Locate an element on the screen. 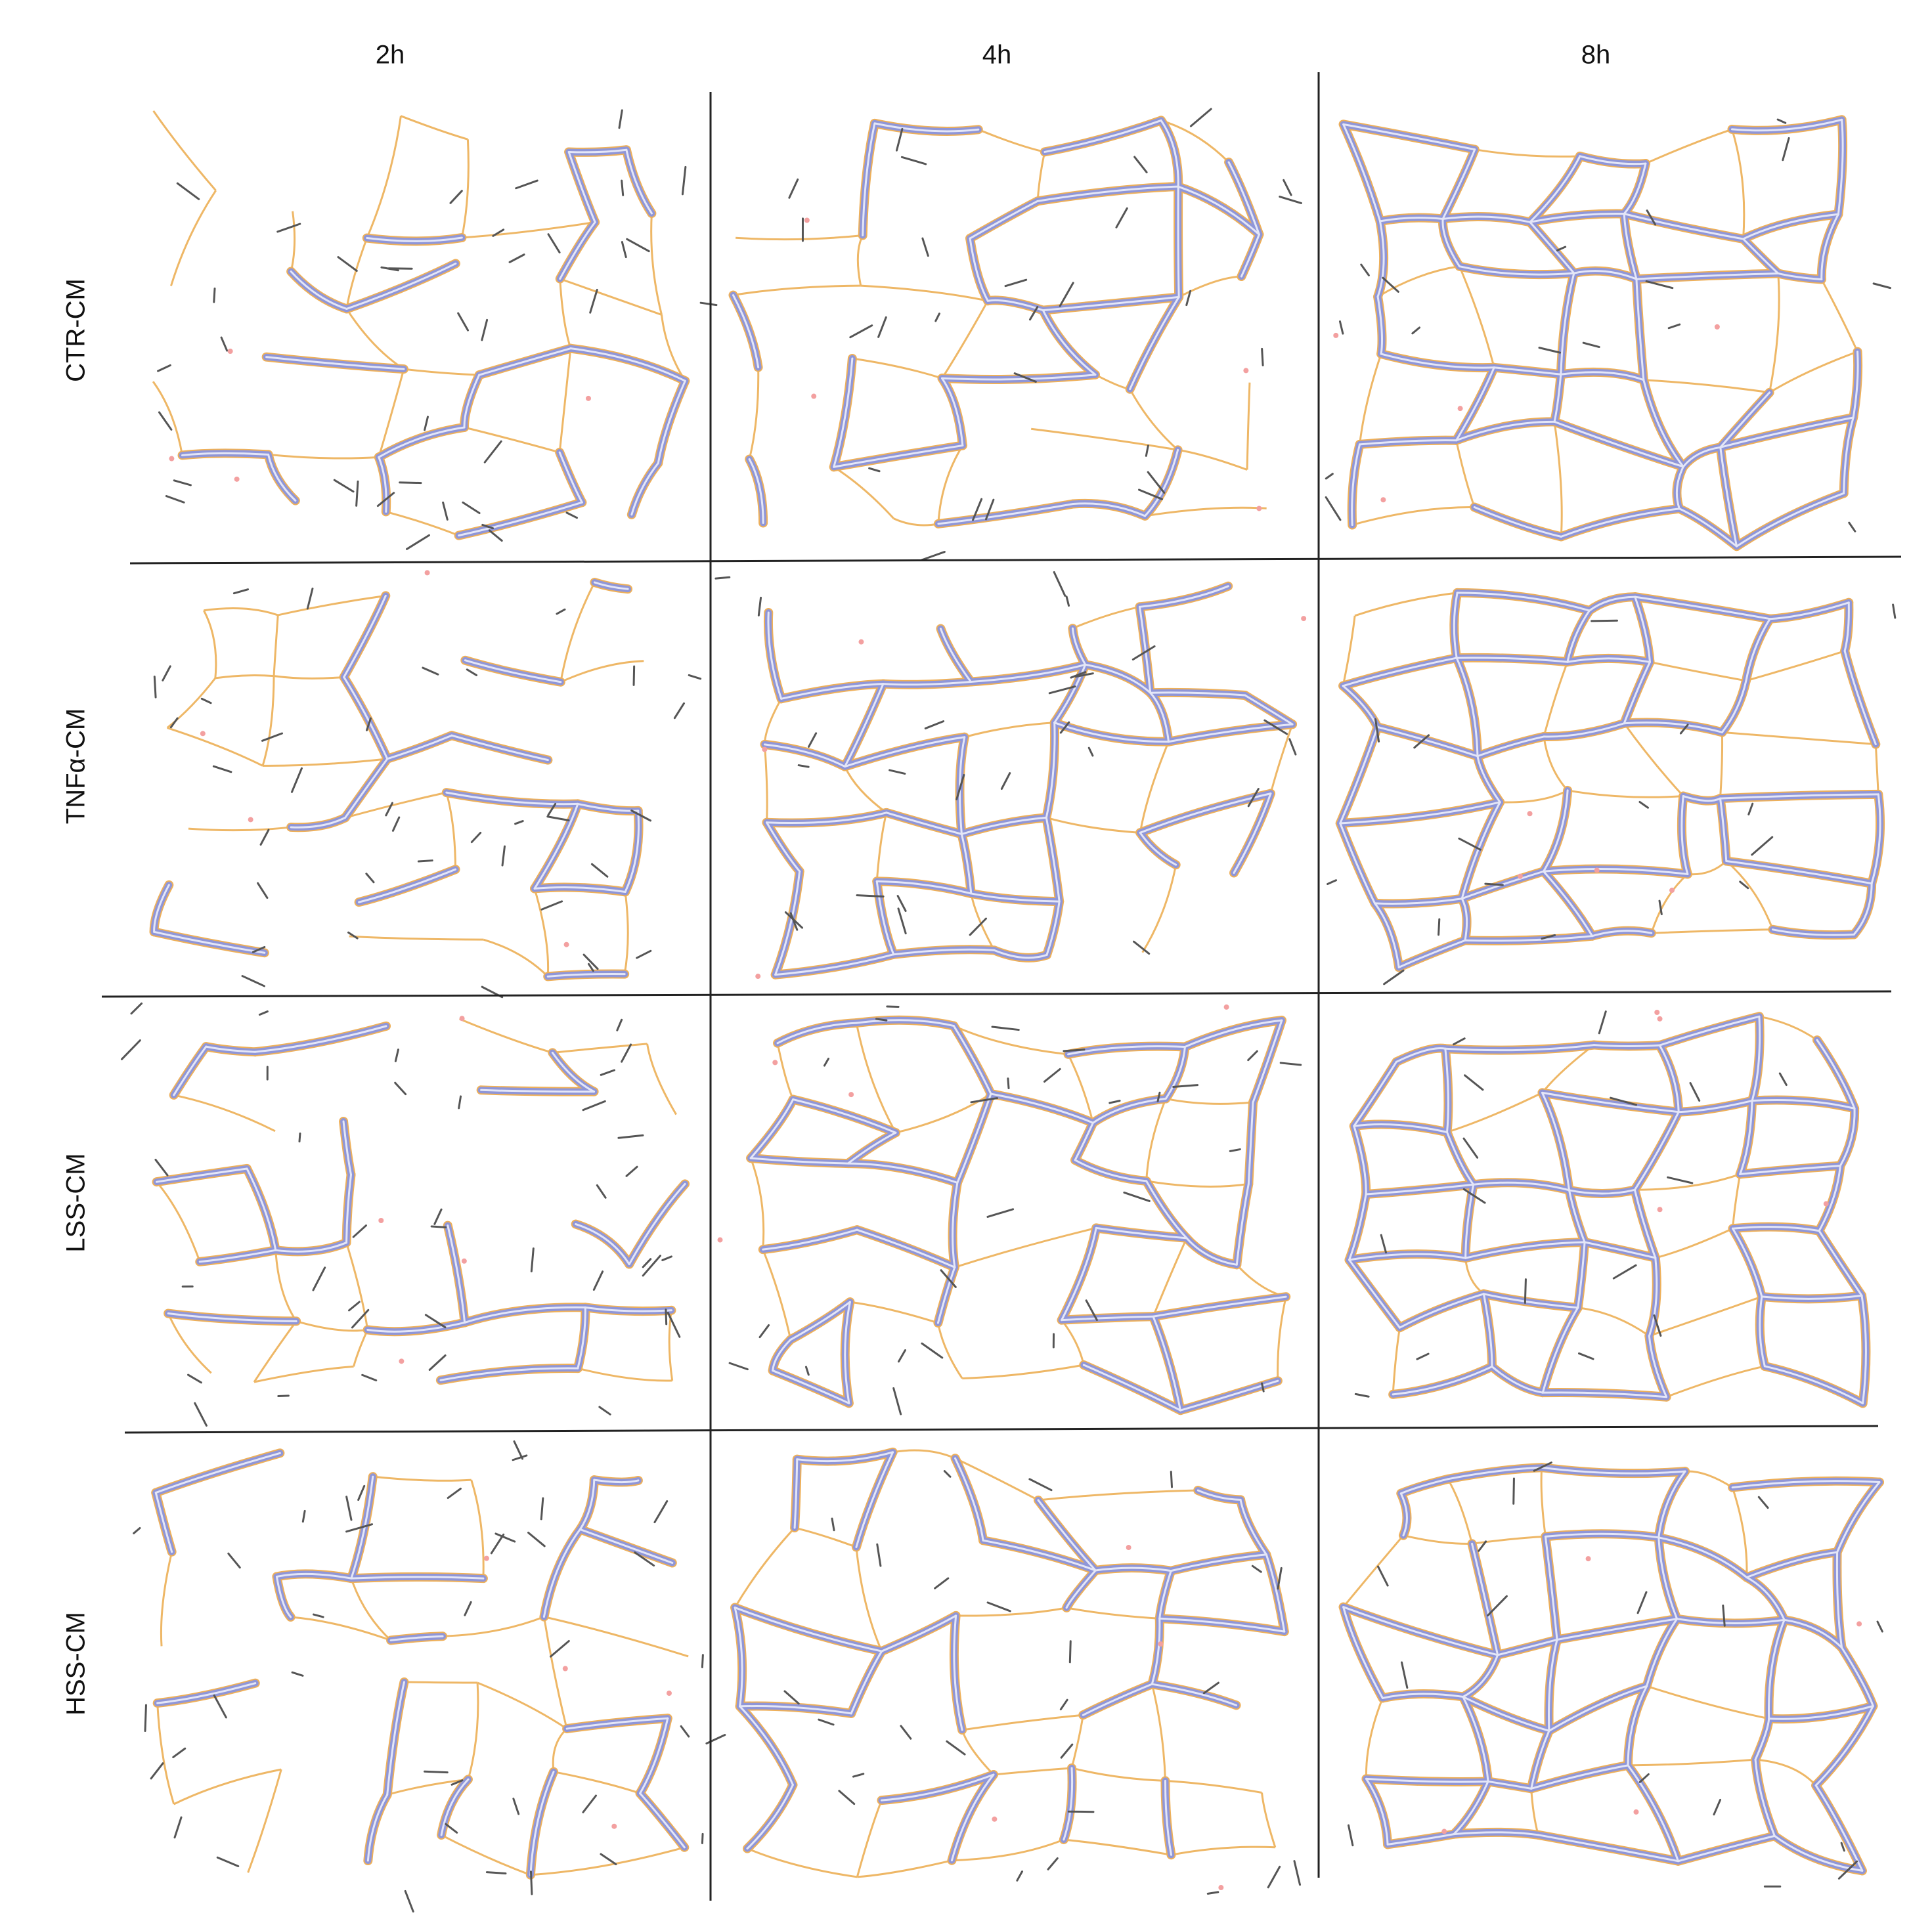  column-label: 8h is located at coordinates (1596, 55).